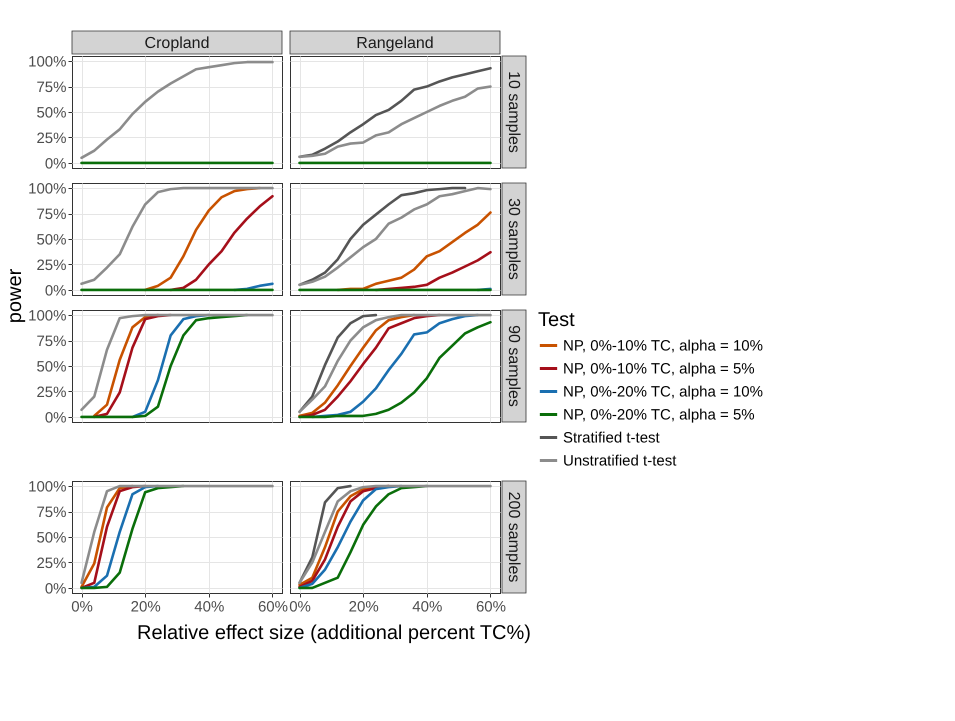  Describe the element at coordinates (513, 366) in the screenshot. I see `text: 90 samples` at that location.